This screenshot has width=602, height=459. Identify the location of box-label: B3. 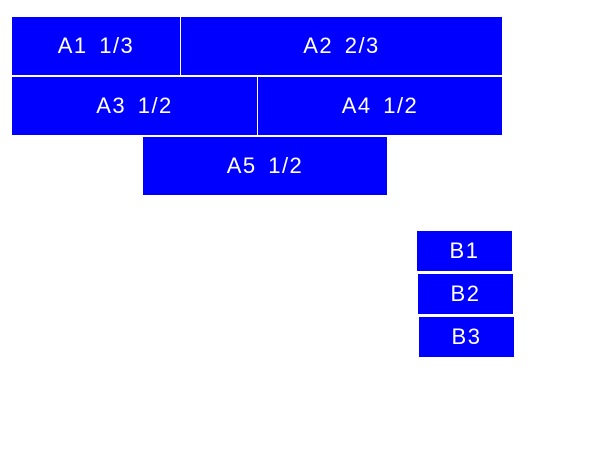
(466, 336).